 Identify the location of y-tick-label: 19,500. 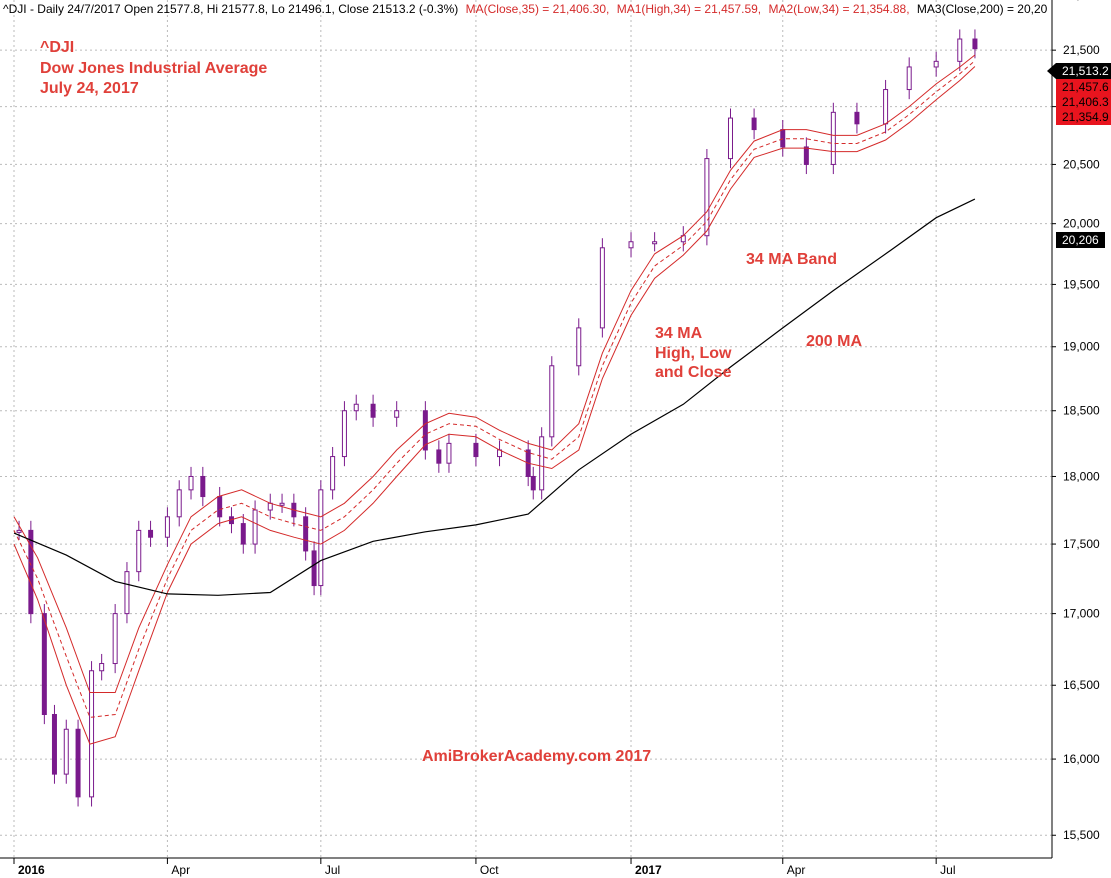
(1081, 284).